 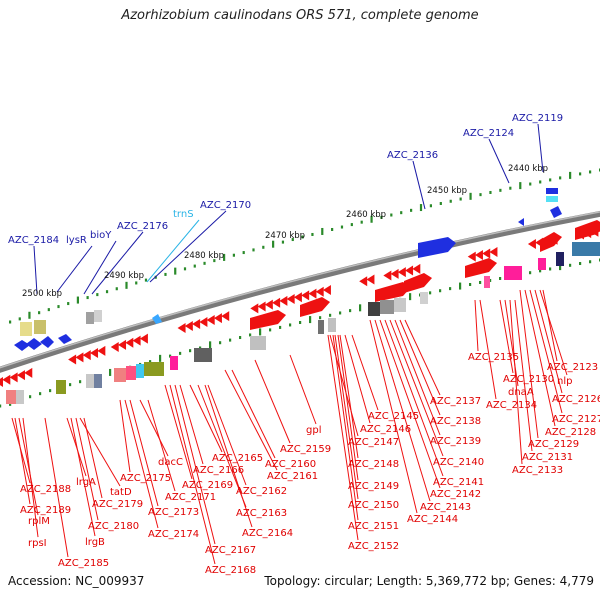 What do you see at coordinates (76, 240) in the screenshot?
I see `gene-label: lysR` at bounding box center [76, 240].